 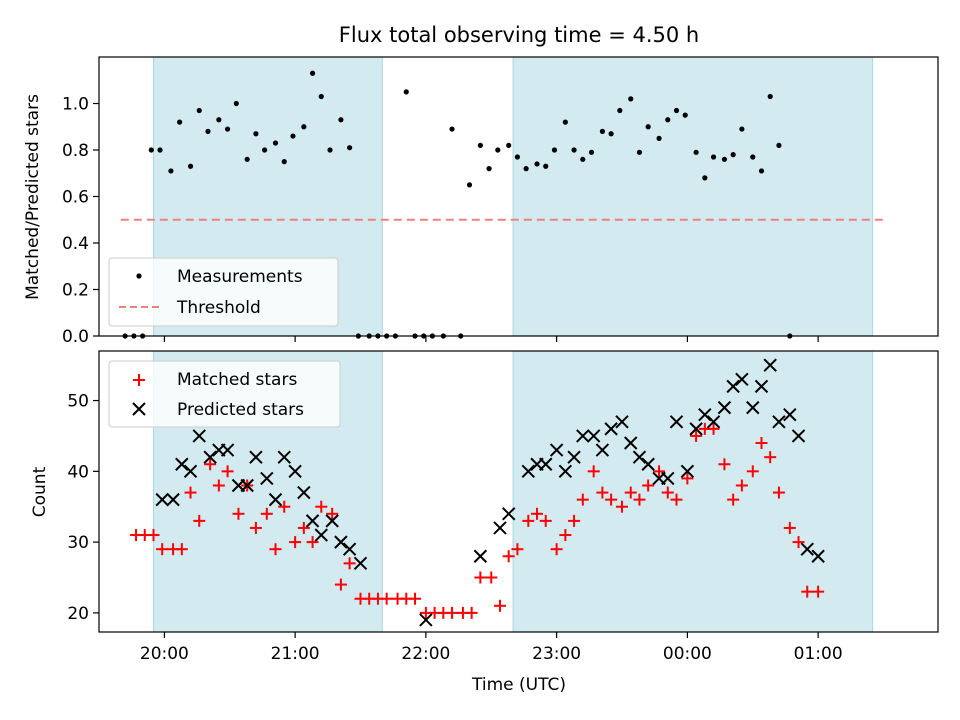 I want to click on legend-threshold-label: Threshold, so click(x=218, y=308).